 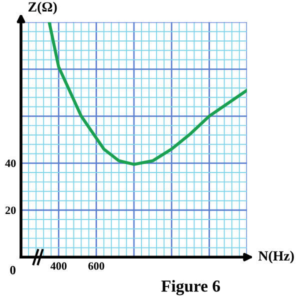 What do you see at coordinates (276, 257) in the screenshot?
I see `x-axis-title: N(Hz)` at bounding box center [276, 257].